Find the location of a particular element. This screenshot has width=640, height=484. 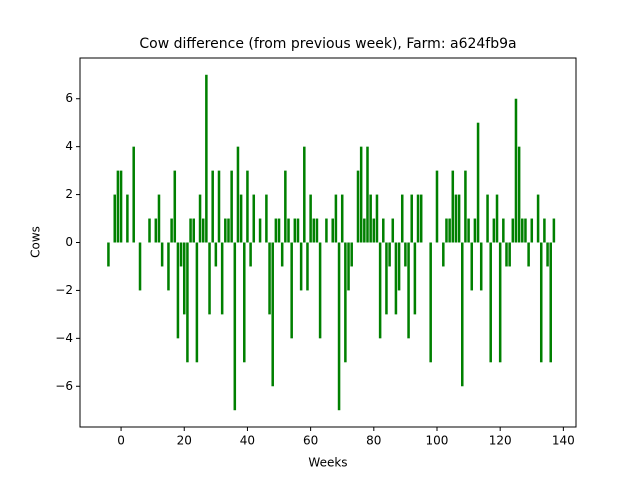

y-tick-label: 6 is located at coordinates (69, 98).